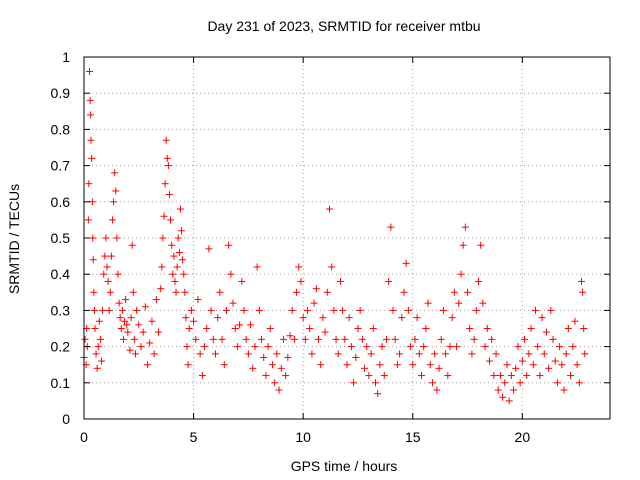 Image resolution: width=640 pixels, height=480 pixels. What do you see at coordinates (344, 466) in the screenshot?
I see `x-axis-label: GPS time / hours` at bounding box center [344, 466].